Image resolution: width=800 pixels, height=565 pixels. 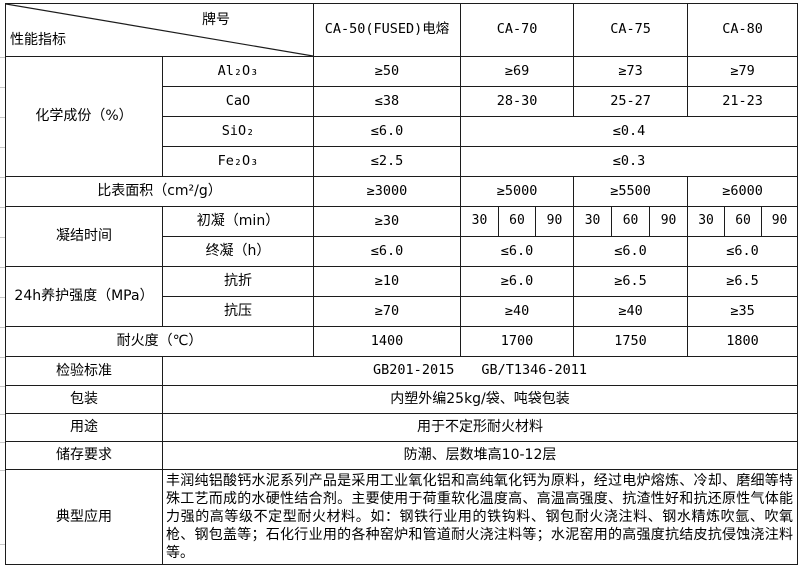 What do you see at coordinates (387, 251) in the screenshot?
I see `cell-final-ca50: ≤6.0` at bounding box center [387, 251].